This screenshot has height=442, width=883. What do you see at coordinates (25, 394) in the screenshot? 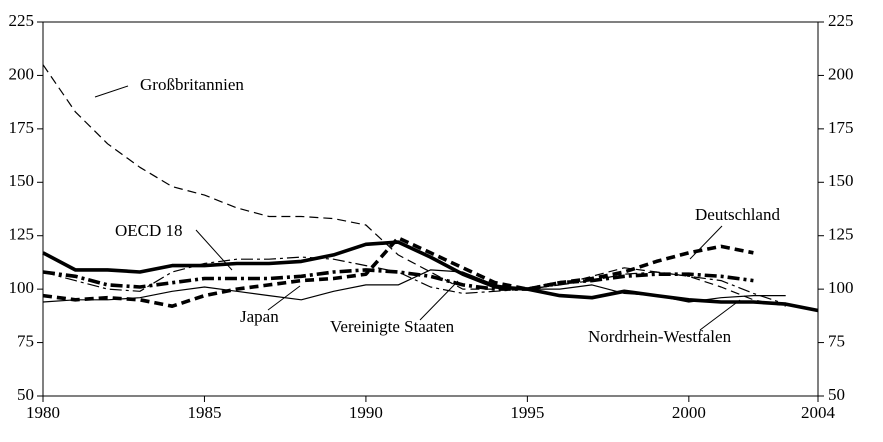
I see `y-tick-label: 50` at bounding box center [25, 394].